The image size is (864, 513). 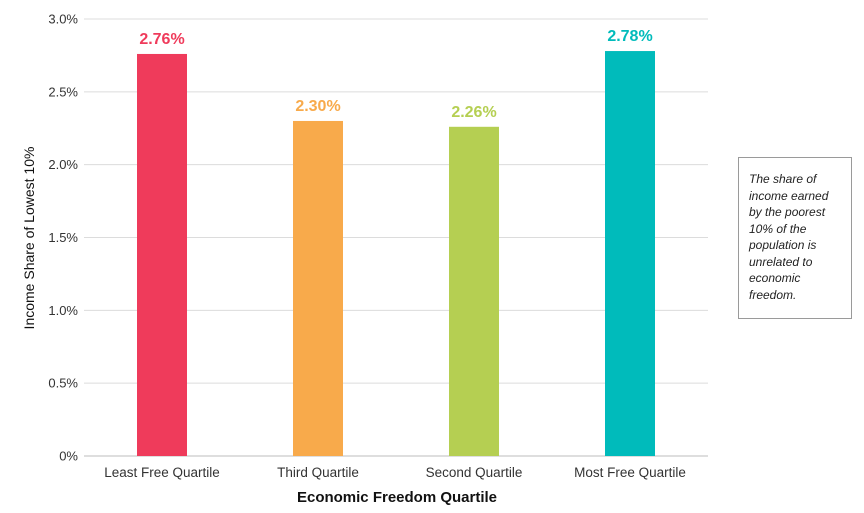 What do you see at coordinates (63, 164) in the screenshot?
I see `y-tick-label: 2.0%` at bounding box center [63, 164].